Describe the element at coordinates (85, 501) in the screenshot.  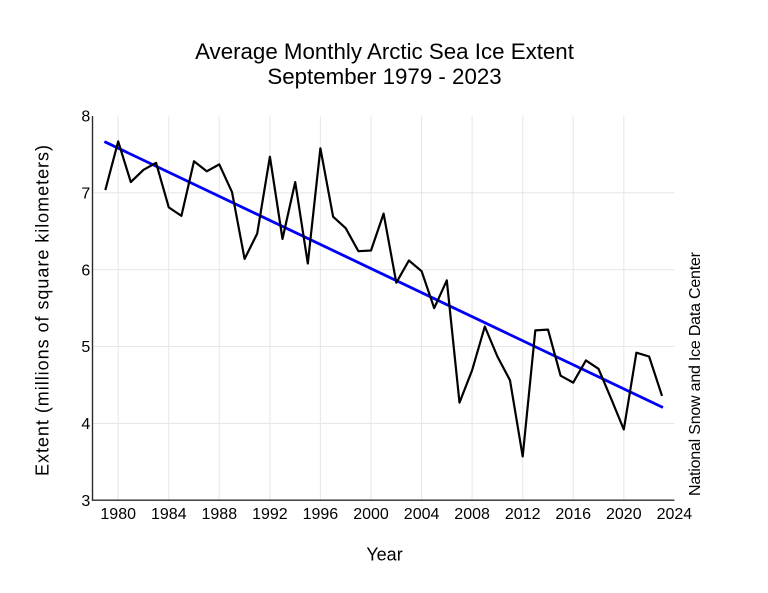
I see `svg-text: 3` at that location.